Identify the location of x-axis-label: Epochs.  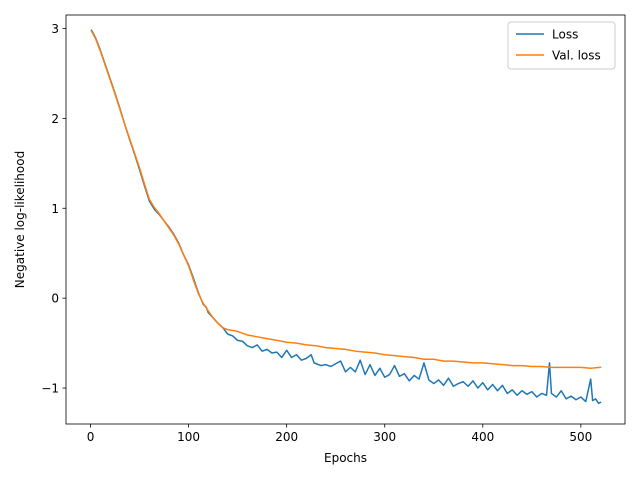
(345, 458).